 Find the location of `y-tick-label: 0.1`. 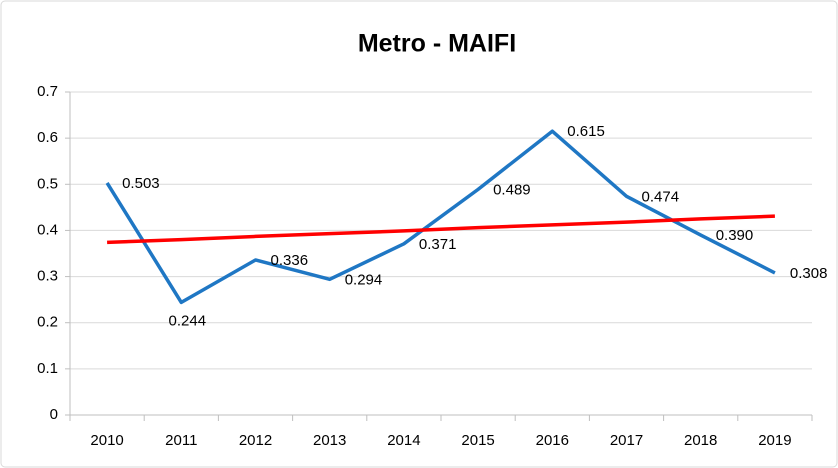

y-tick-label: 0.1 is located at coordinates (47, 368).